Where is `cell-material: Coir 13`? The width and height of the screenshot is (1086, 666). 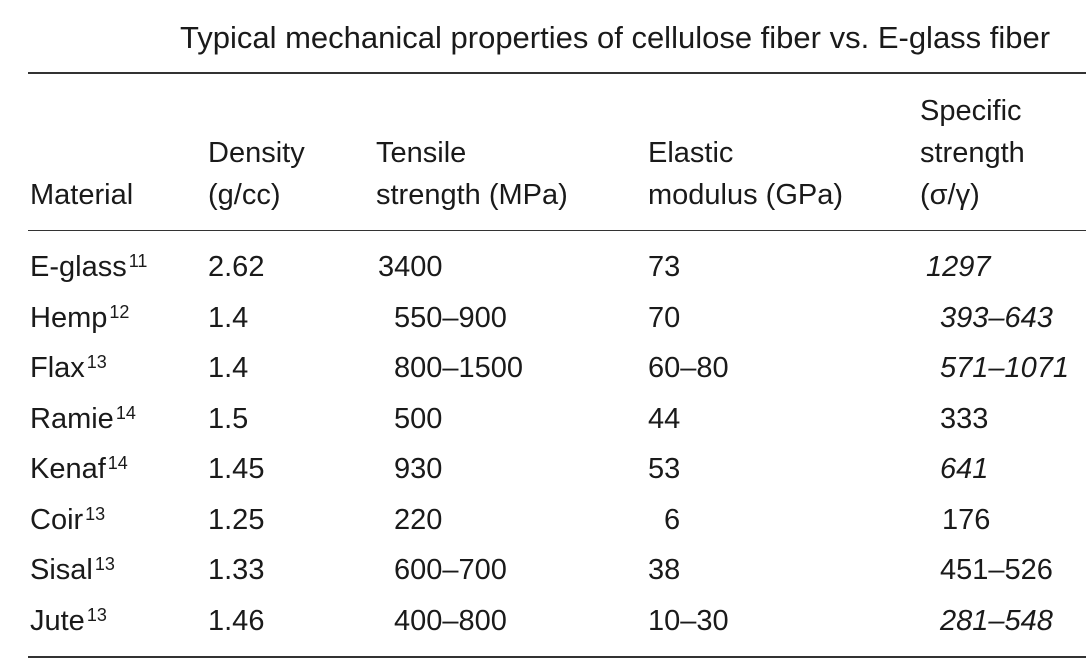 cell-material: Coir 13 is located at coordinates (68, 520).